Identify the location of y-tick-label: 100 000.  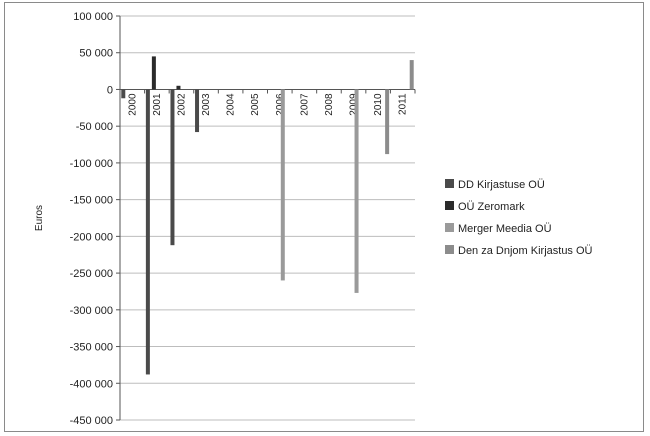
(93, 17).